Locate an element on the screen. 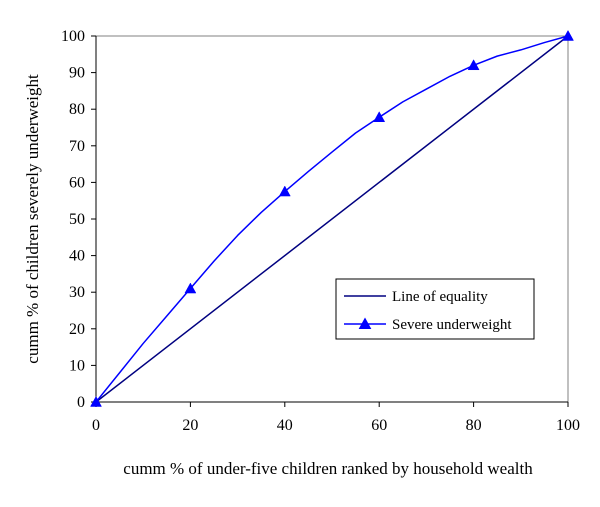 Image resolution: width=600 pixels, height=507 pixels. y-tick-label: 0 is located at coordinates (81, 402).